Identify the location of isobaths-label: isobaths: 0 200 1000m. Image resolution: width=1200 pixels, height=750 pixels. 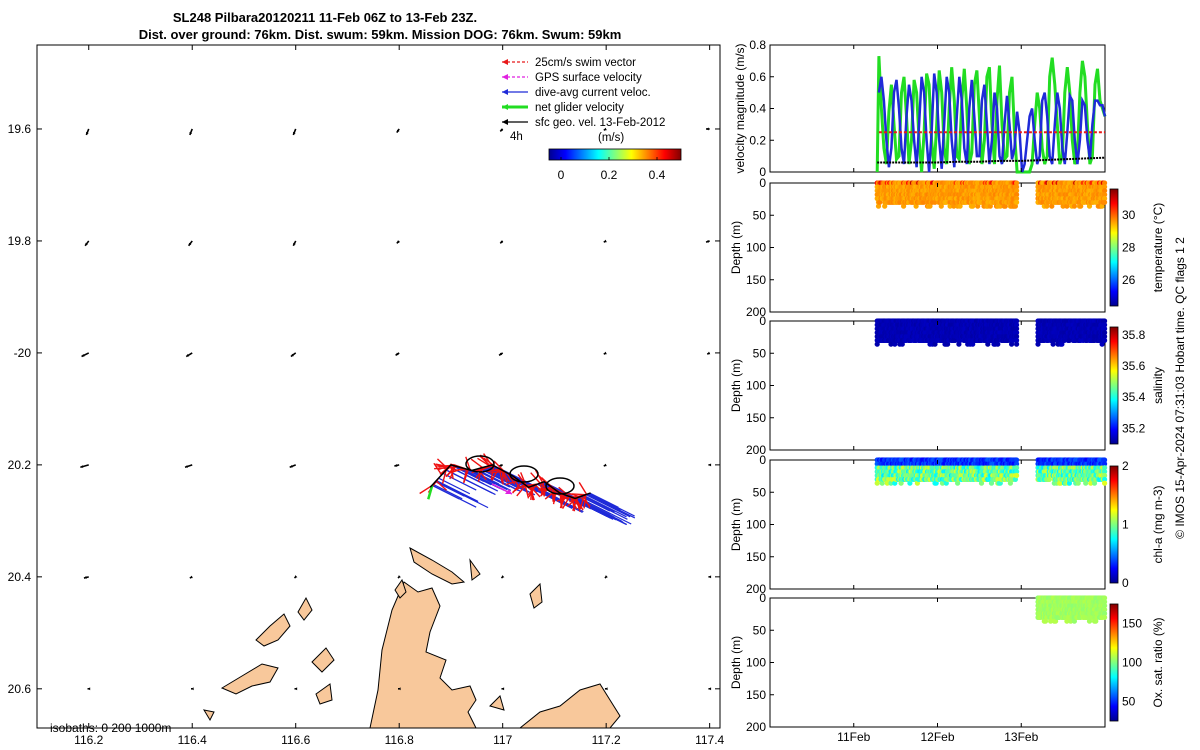
(110, 728).